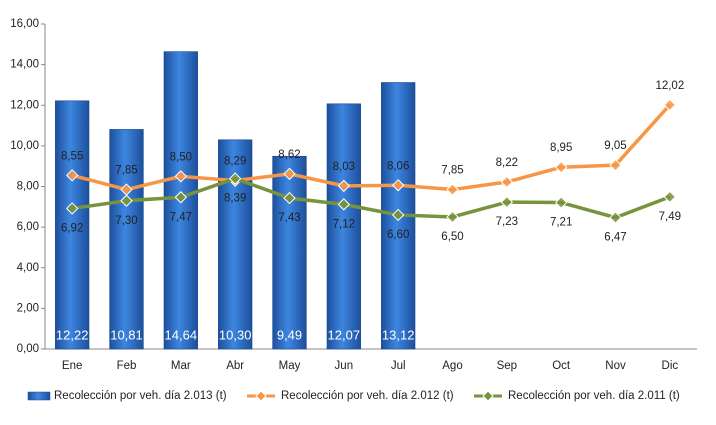  Describe the element at coordinates (507, 163) in the screenshot. I see `line-value-label: 8,22` at that location.